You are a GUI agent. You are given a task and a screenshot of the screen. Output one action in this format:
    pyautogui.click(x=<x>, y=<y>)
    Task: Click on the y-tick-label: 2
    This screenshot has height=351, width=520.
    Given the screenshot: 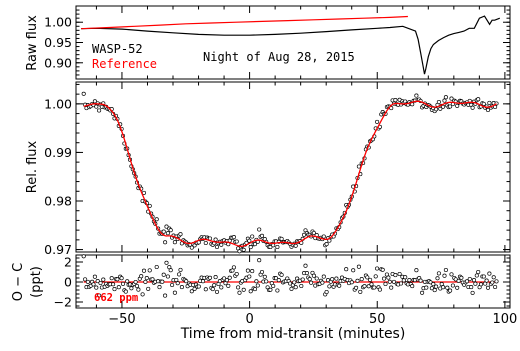 What is the action you would take?
    pyautogui.click(x=68, y=262)
    